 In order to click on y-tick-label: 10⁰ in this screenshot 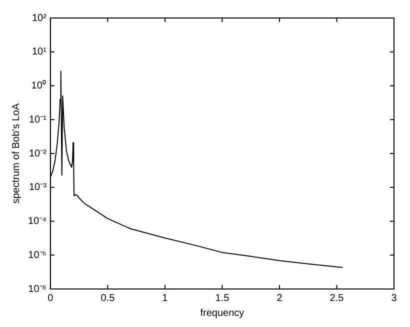, I will do `click(38, 86)`.